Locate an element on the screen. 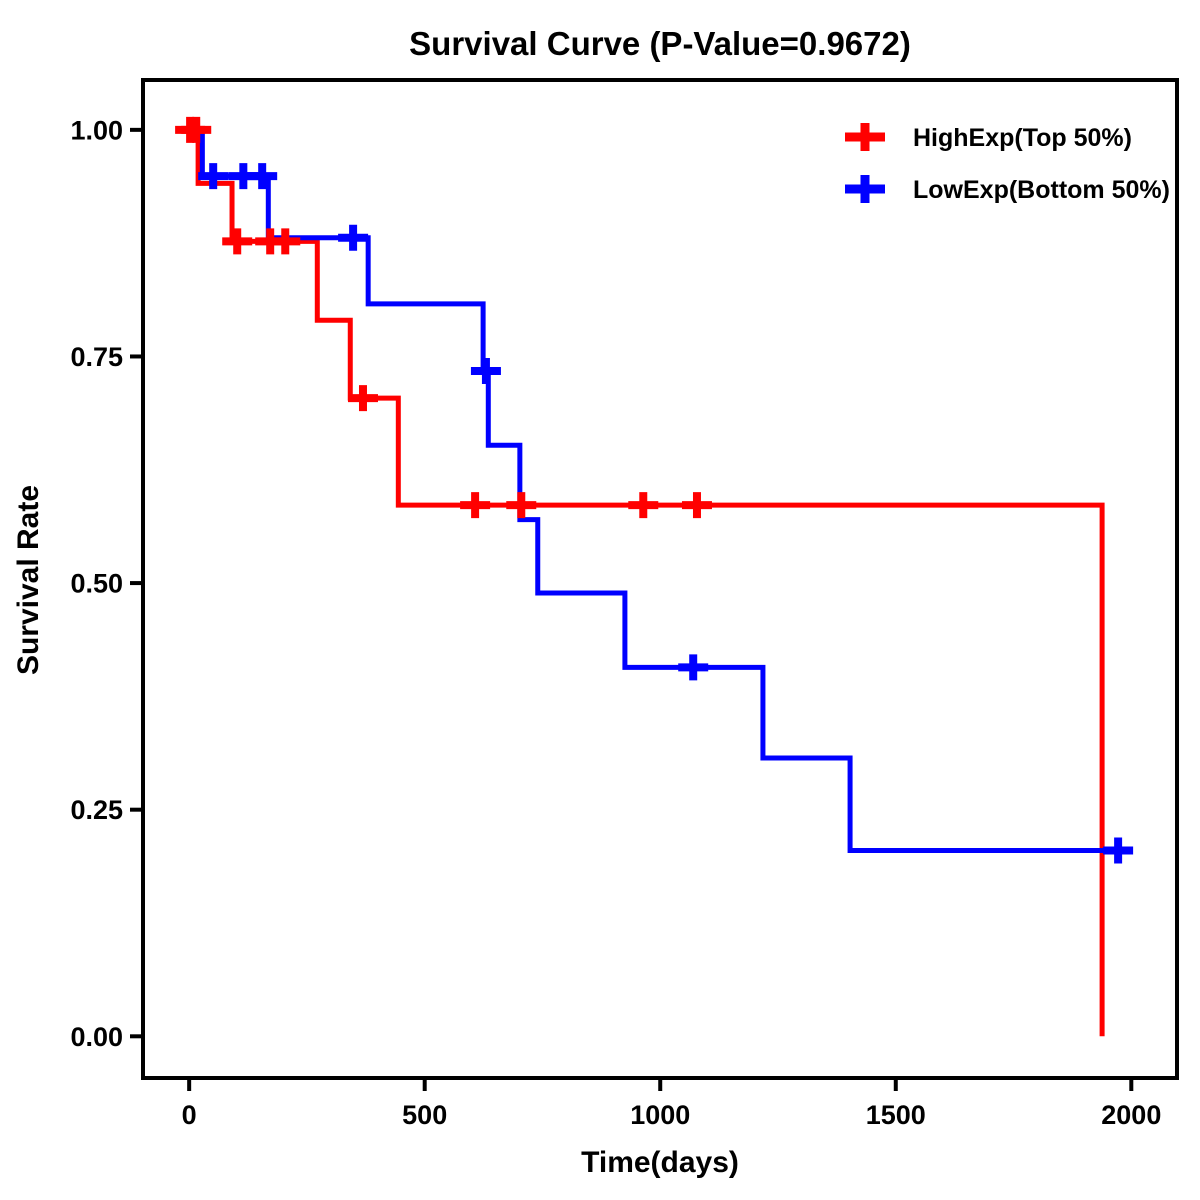 The image size is (1200, 1200). y-tick-label: 0.00 is located at coordinates (96, 1037).